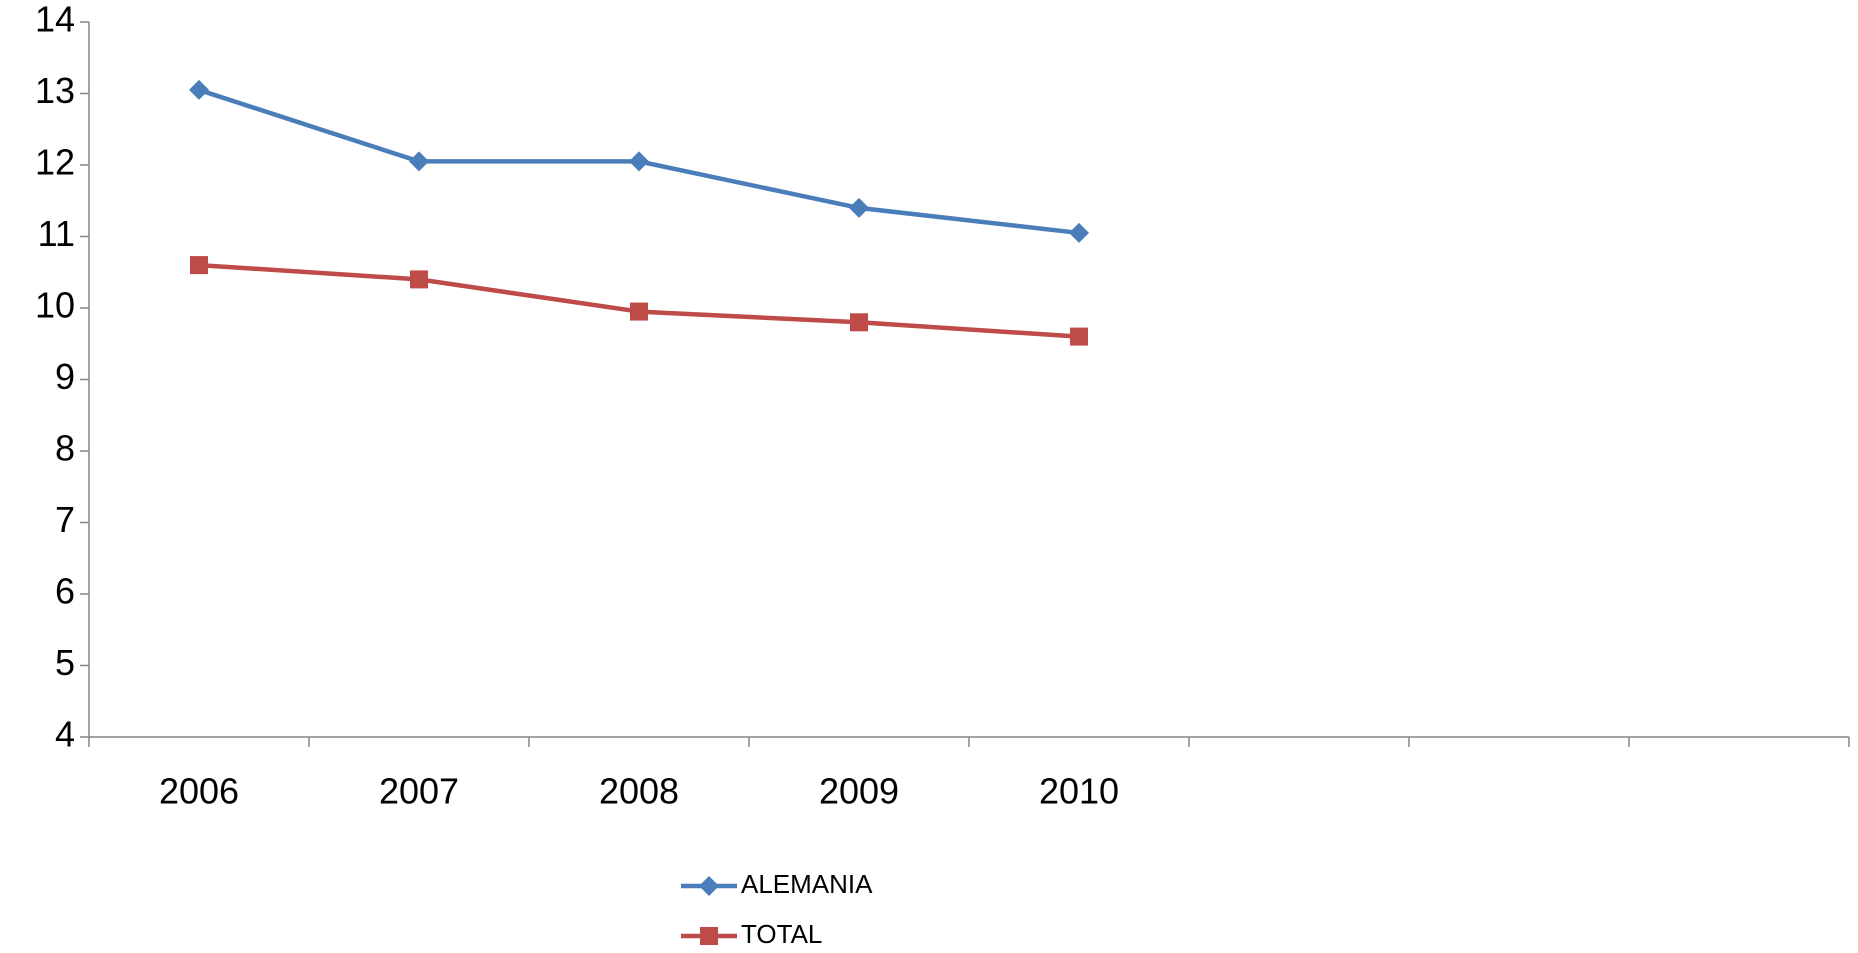  Describe the element at coordinates (55, 305) in the screenshot. I see `y-tick-label: 10` at that location.